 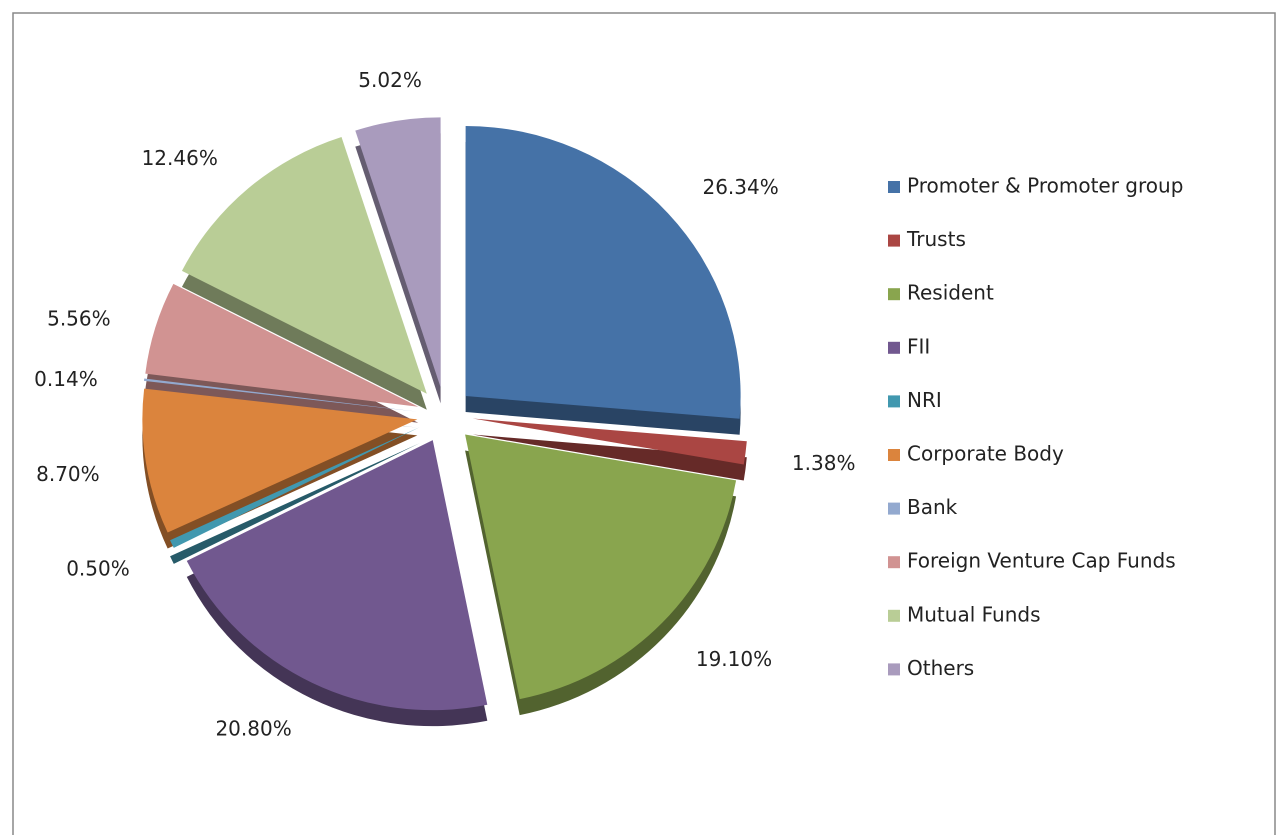 I want to click on legend-label: Bank, so click(x=932, y=507).